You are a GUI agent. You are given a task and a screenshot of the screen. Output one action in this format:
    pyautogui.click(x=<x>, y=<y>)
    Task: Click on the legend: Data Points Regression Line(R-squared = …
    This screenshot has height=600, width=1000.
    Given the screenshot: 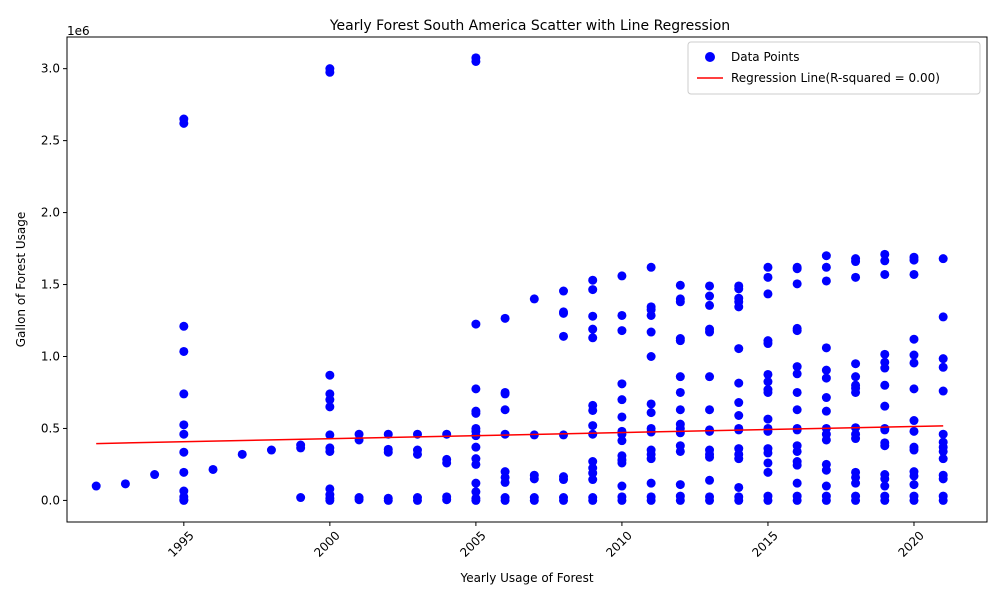 What is the action you would take?
    pyautogui.click(x=834, y=68)
    